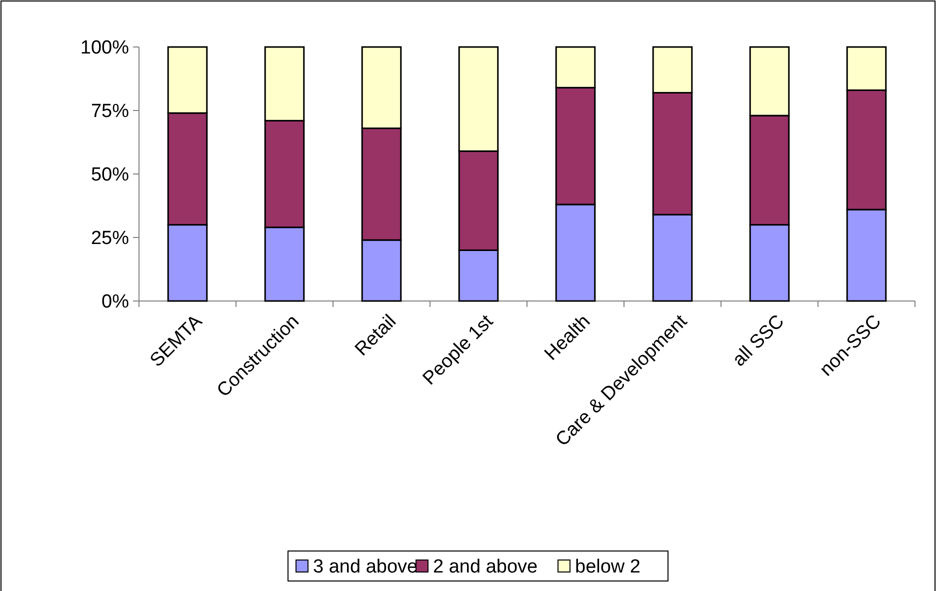 The width and height of the screenshot is (936, 591). Describe the element at coordinates (607, 567) in the screenshot. I see `legend-label: below 2` at that location.